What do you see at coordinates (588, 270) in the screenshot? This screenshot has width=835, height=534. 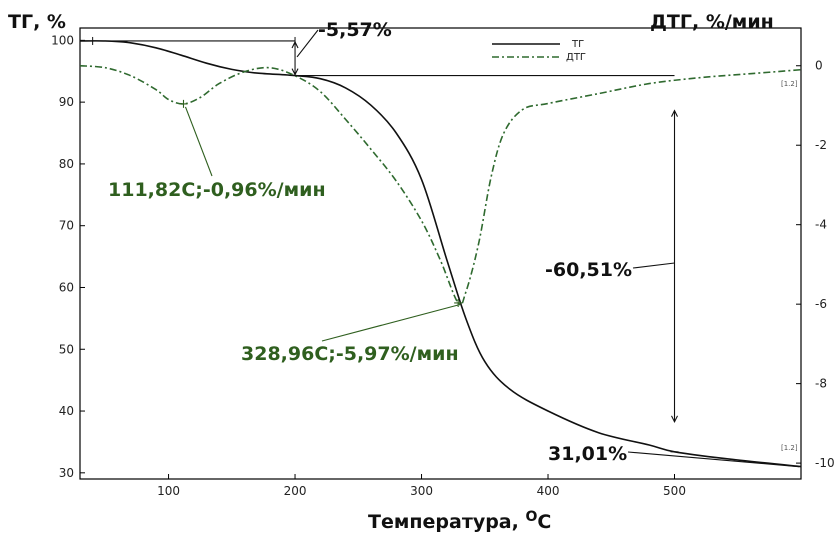 I see `annotation-tg-step2: -60,51%` at bounding box center [588, 270].